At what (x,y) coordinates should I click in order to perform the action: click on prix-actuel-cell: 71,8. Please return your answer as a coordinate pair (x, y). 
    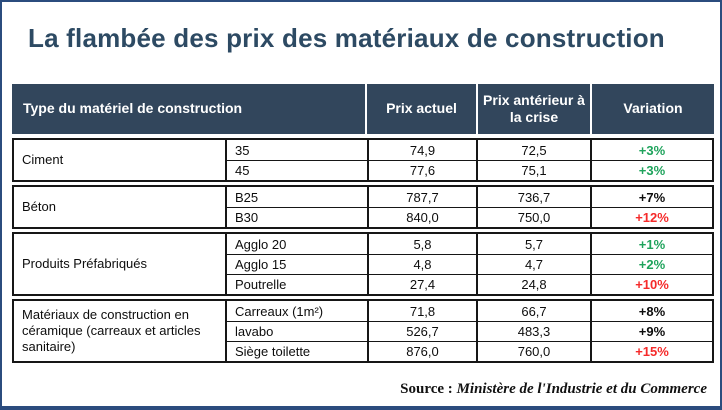
    Looking at the image, I should click on (421, 311).